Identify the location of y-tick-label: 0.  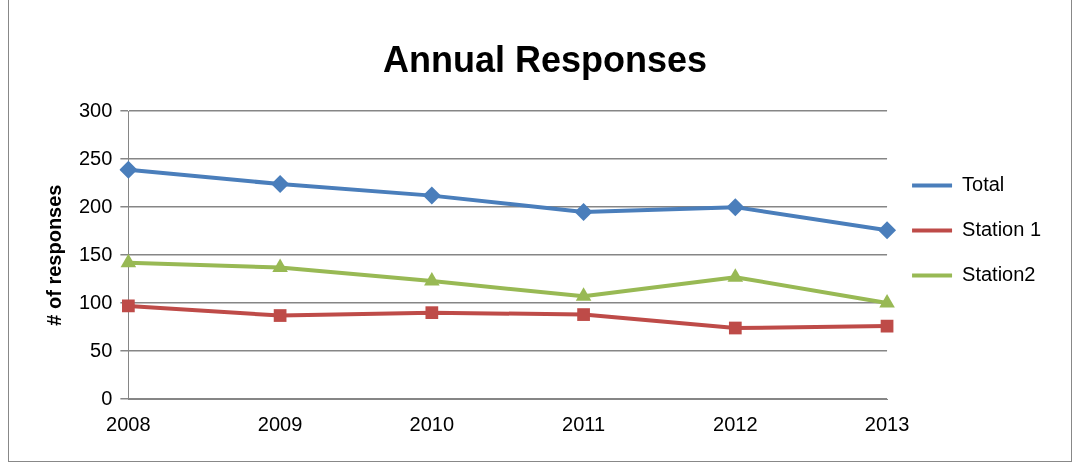
(107, 397).